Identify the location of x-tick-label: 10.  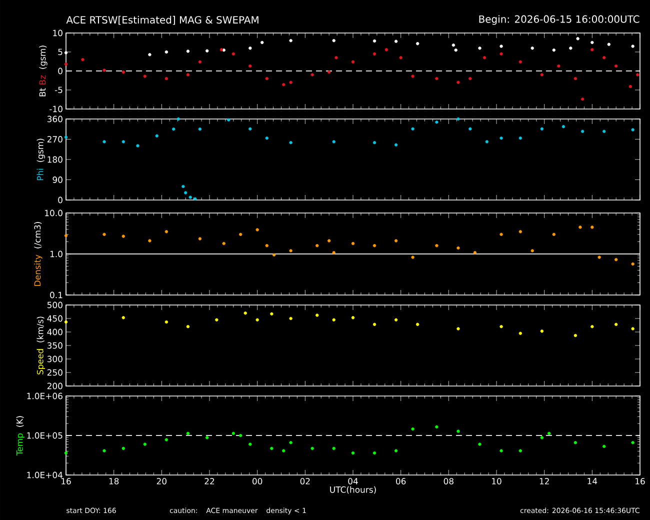
(497, 481).